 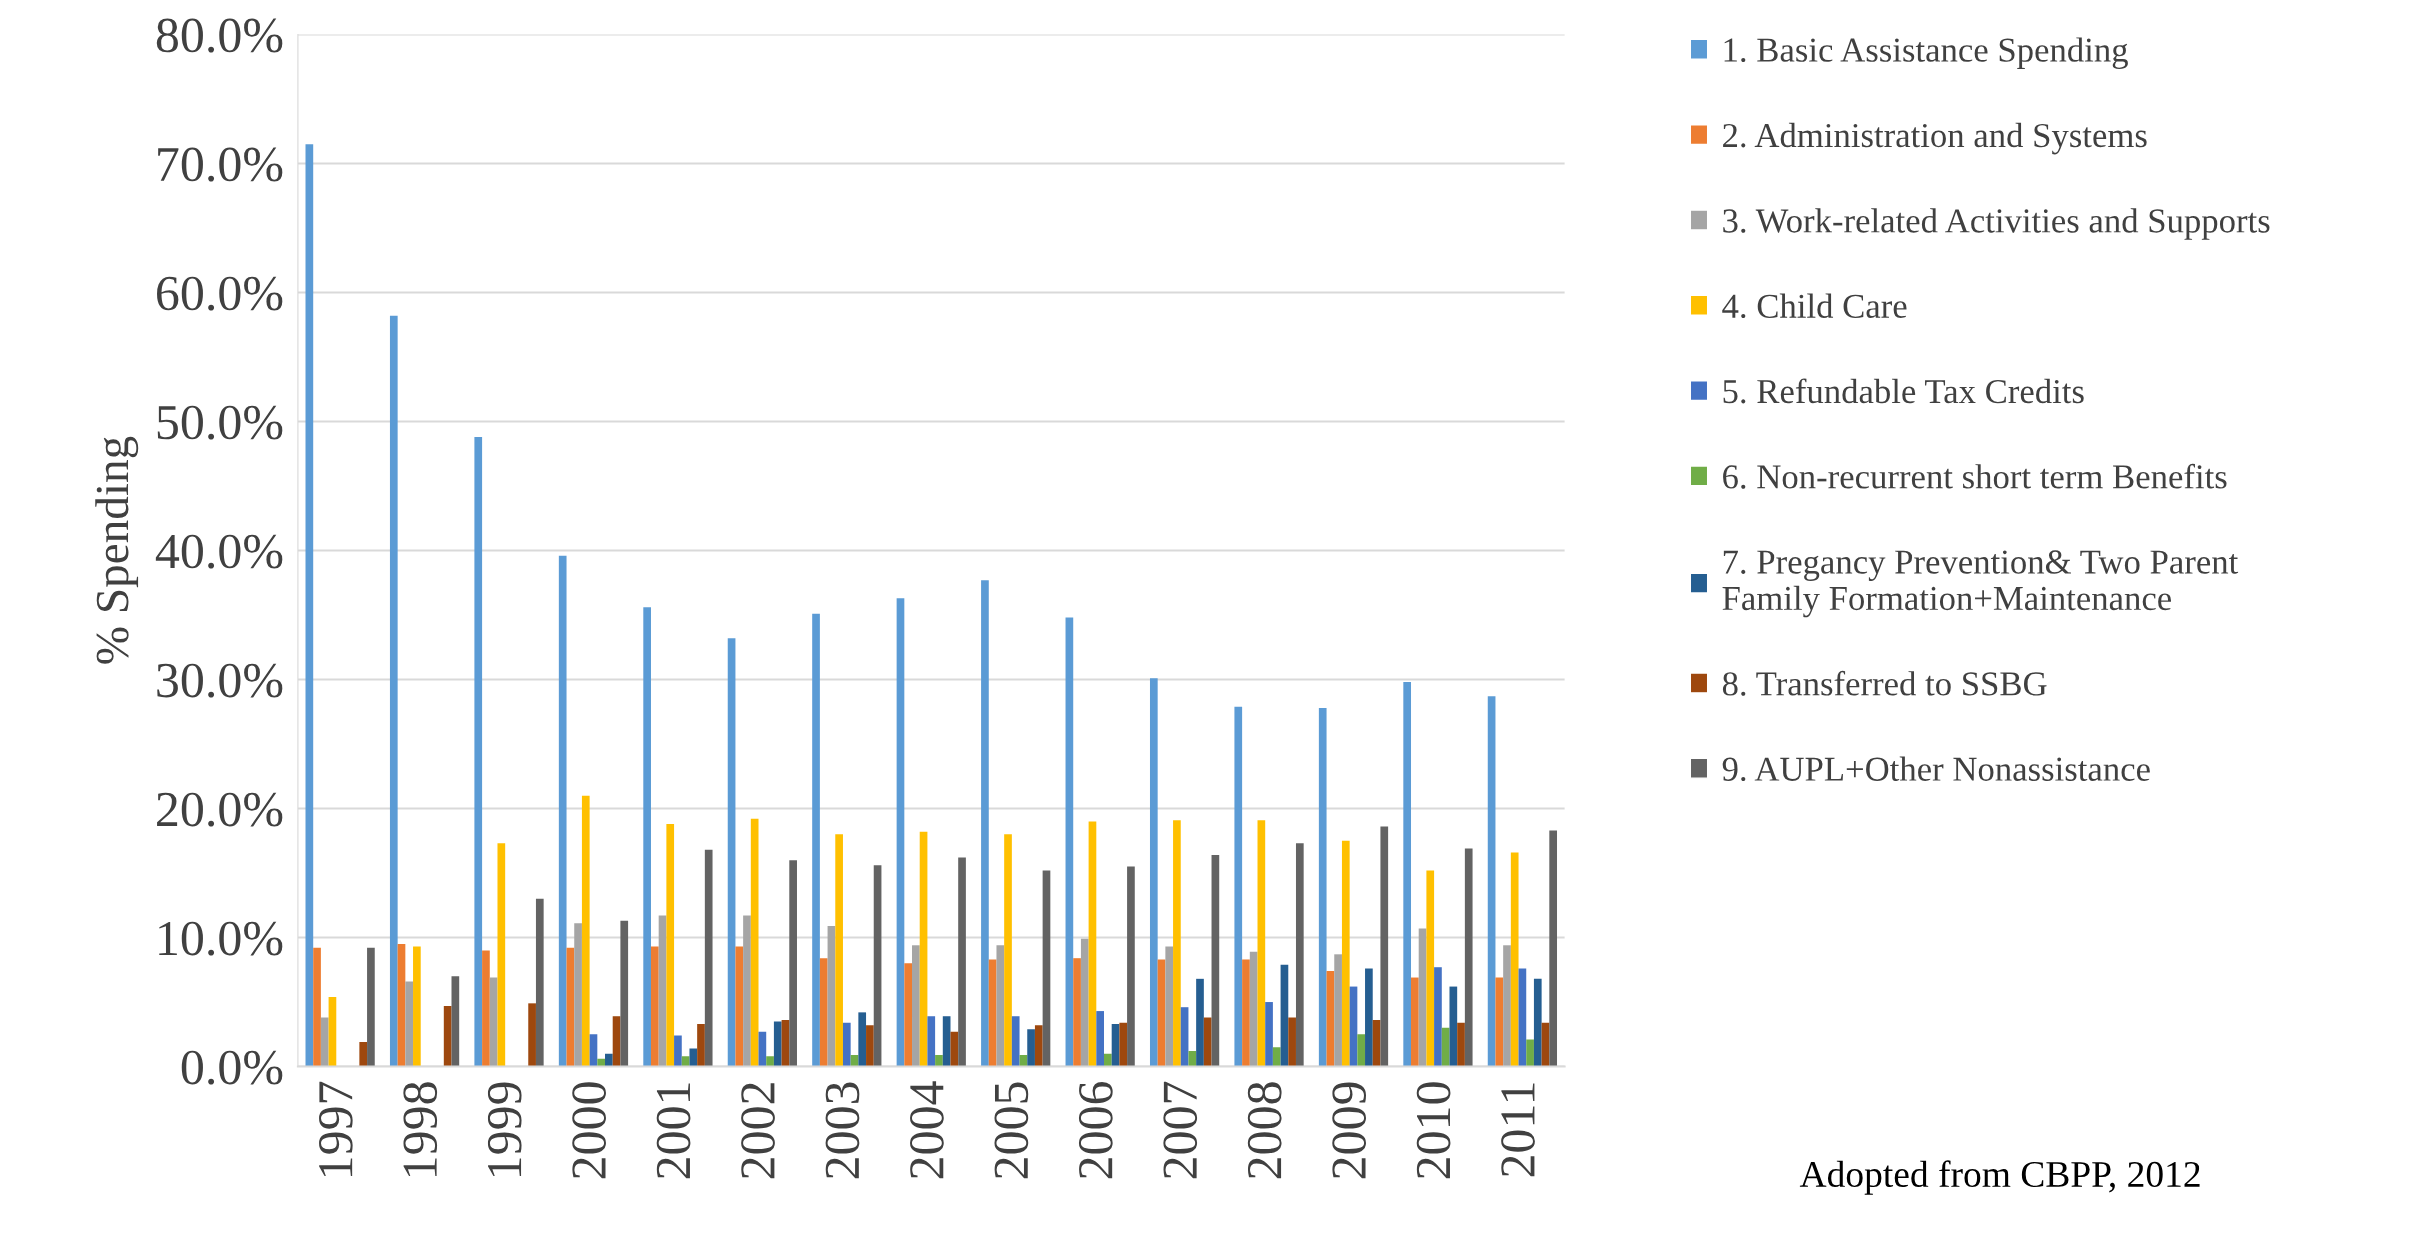 I want to click on legend-label: 6. Non-recurrent short term Benefits, so click(x=1975, y=476).